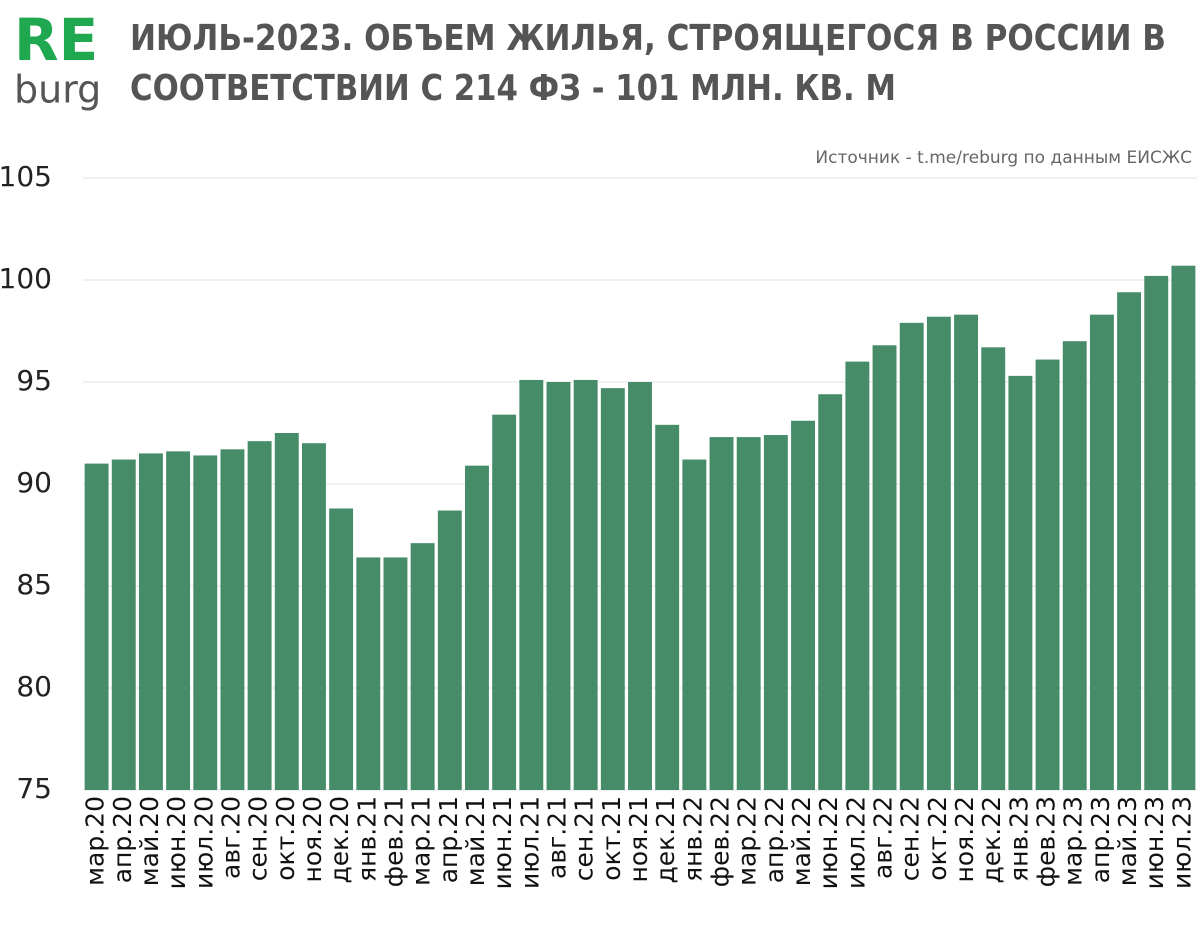 The width and height of the screenshot is (1200, 927). Describe the element at coordinates (828, 842) in the screenshot. I see `x-tick-label: июн.22` at that location.